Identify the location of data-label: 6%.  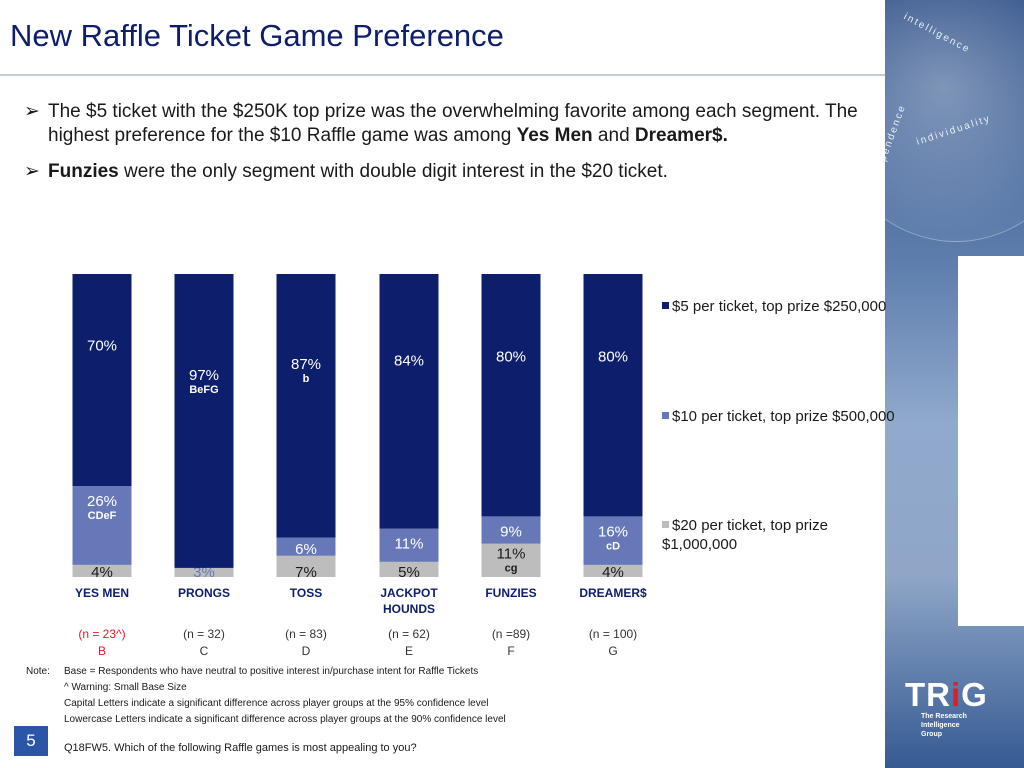
(306, 549).